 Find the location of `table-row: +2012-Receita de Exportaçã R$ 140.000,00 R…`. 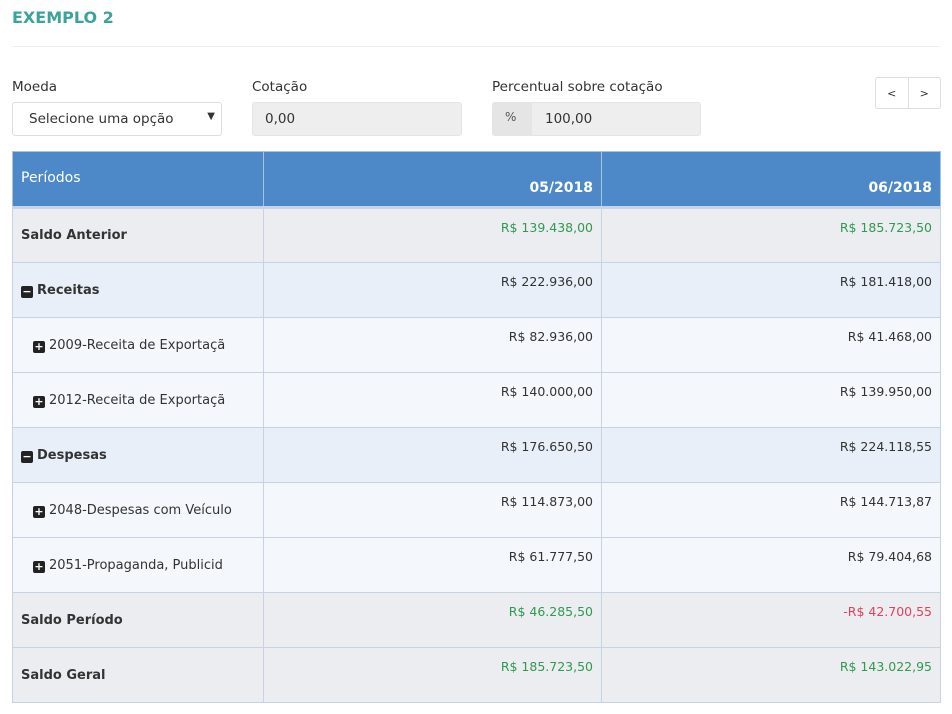

table-row: +2012-Receita de Exportaçã R$ 140.000,00 R… is located at coordinates (476, 400).